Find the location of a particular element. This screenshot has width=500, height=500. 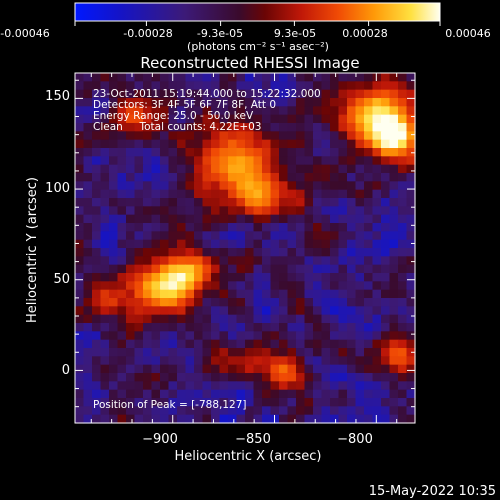

annotation-time-range: 23-Oct-2011 15:19:44.000 to 15:22:32.000 is located at coordinates (207, 94).